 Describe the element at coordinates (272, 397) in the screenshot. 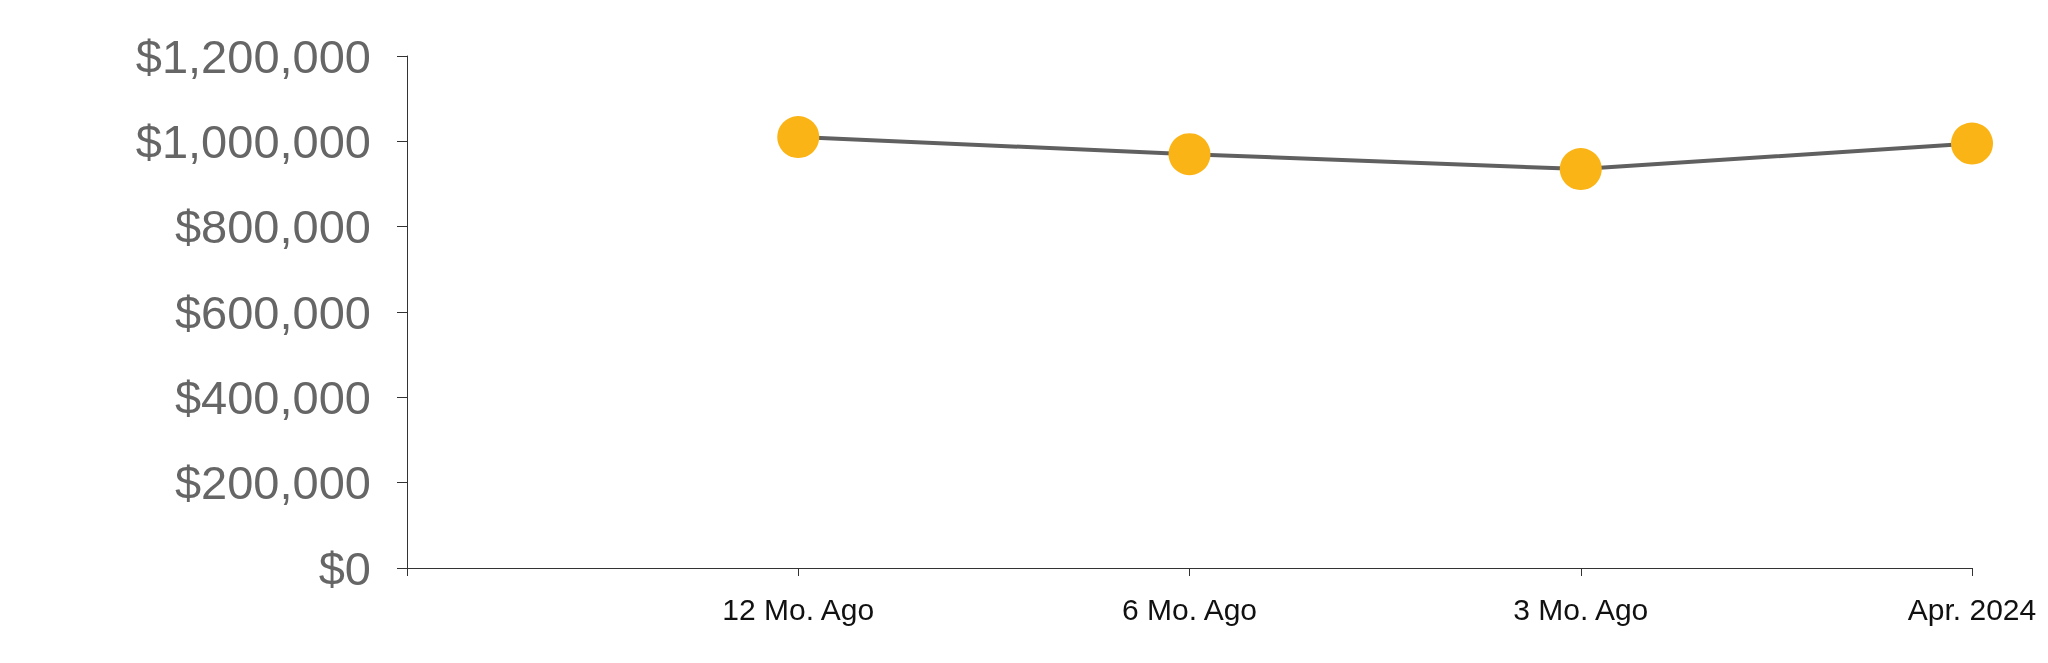

I see `y-tick-label: $400,000` at that location.